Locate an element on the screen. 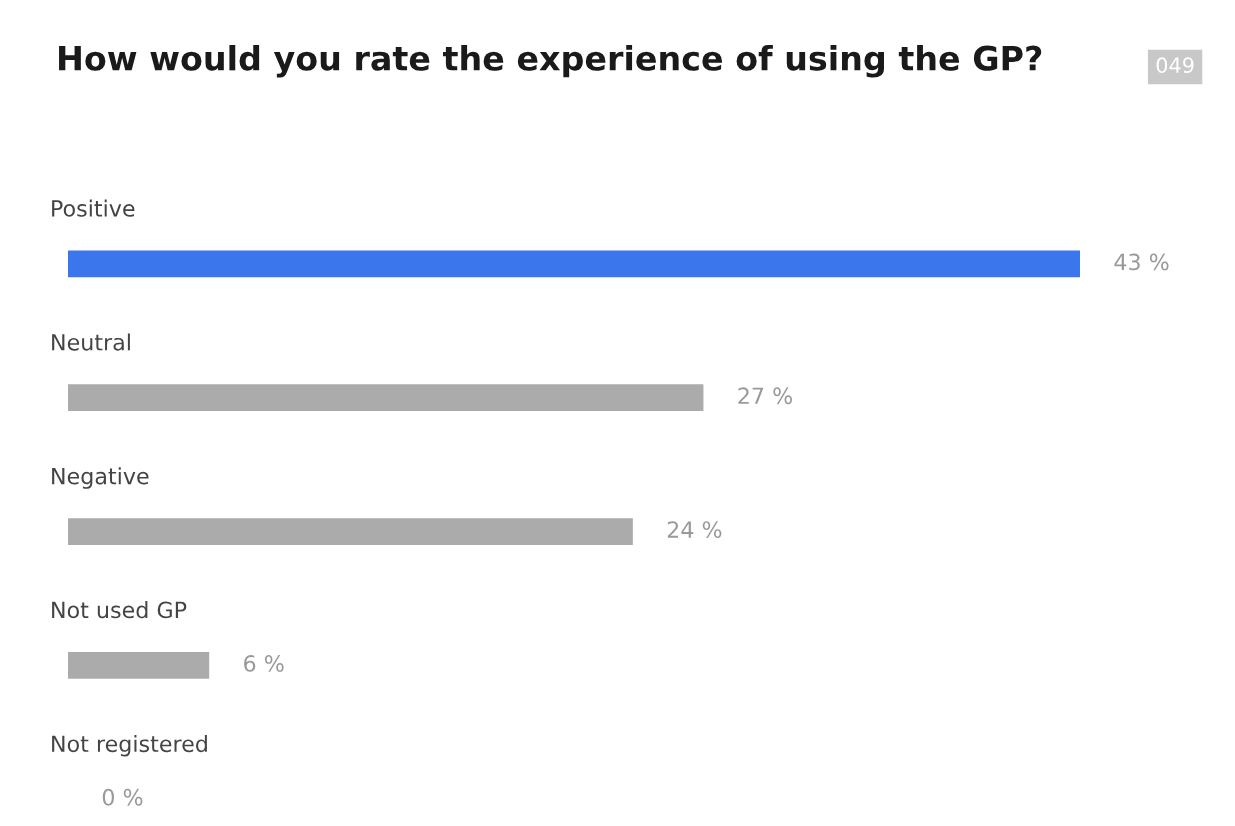  data-label: 43 % is located at coordinates (1141, 262).